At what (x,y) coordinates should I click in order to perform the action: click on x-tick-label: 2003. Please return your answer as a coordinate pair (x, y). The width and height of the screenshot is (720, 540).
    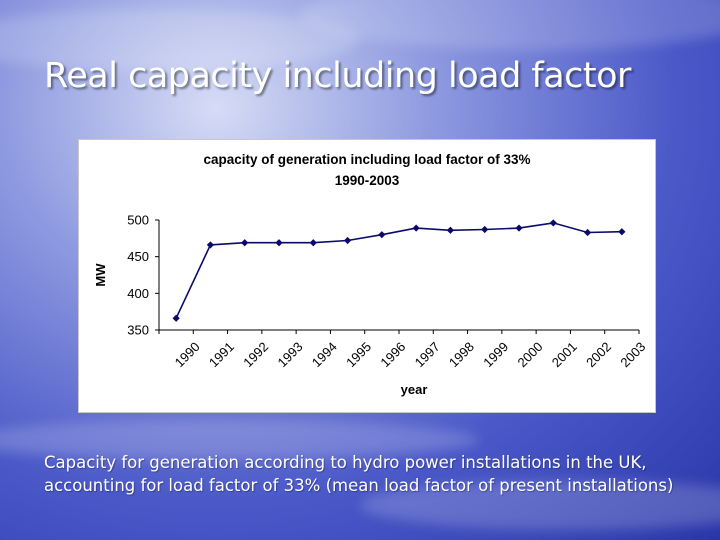
    Looking at the image, I should click on (632, 354).